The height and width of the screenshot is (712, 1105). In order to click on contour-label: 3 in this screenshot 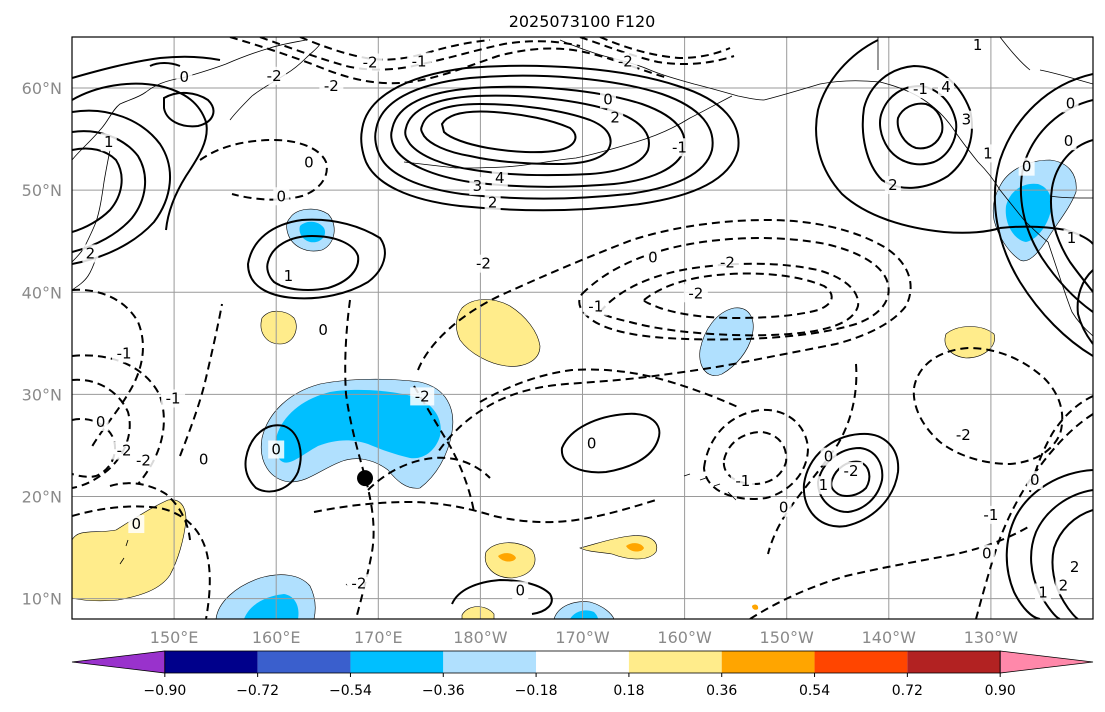, I will do `click(478, 186)`.